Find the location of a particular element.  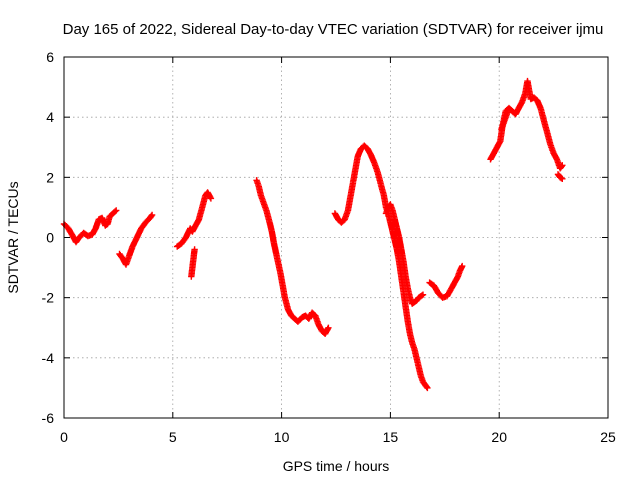

x-tick-label: 10 is located at coordinates (282, 437).